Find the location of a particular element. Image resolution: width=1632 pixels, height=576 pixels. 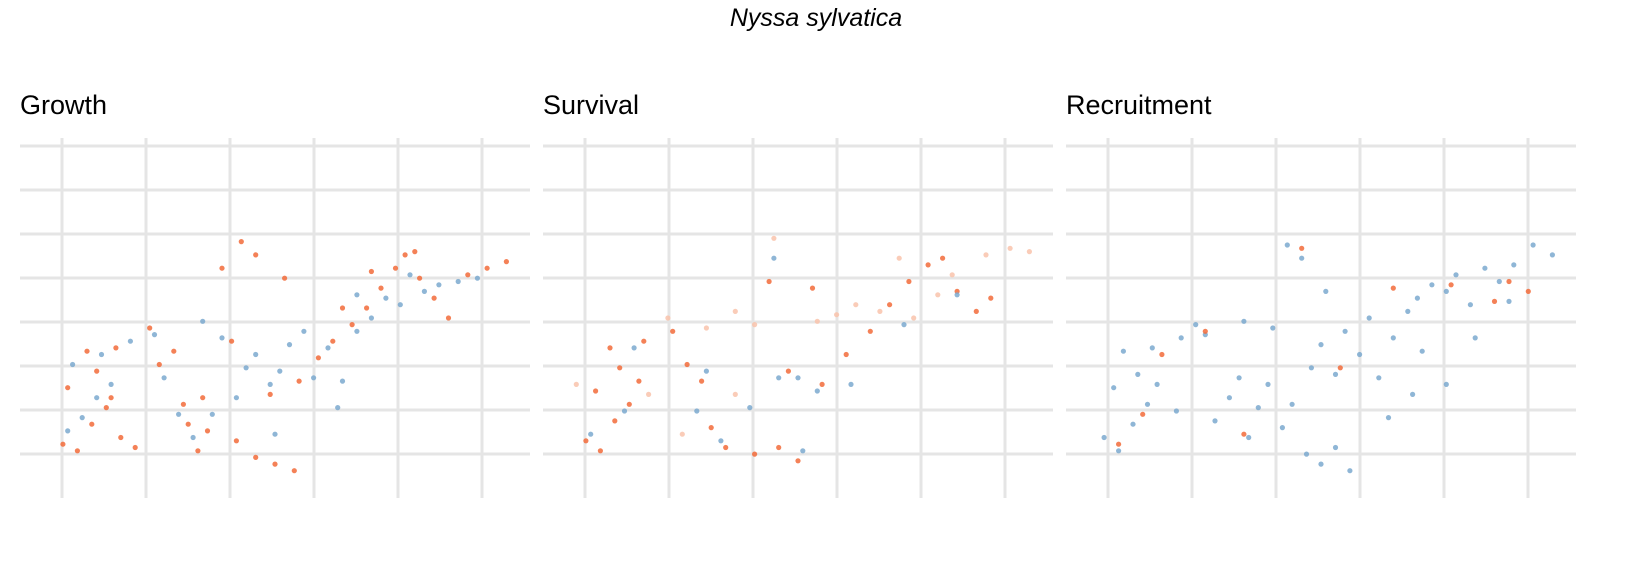

panel-title-growth: Growth is located at coordinates (64, 105).